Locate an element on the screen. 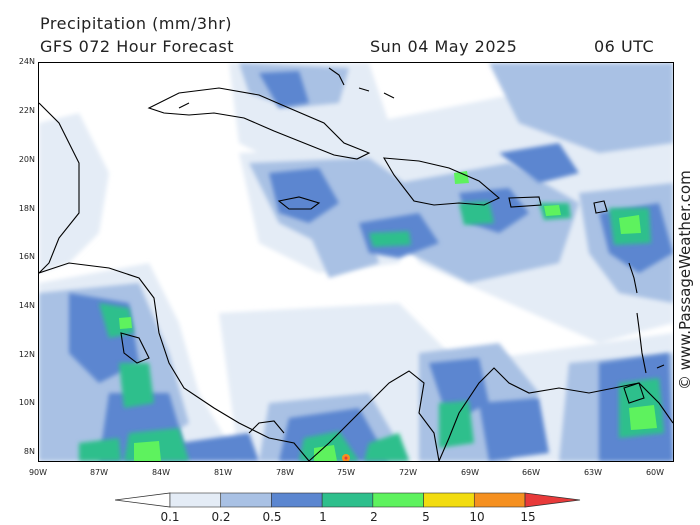 Image resolution: width=700 pixels, height=525 pixels. precip-extreme is located at coordinates (346, 457).